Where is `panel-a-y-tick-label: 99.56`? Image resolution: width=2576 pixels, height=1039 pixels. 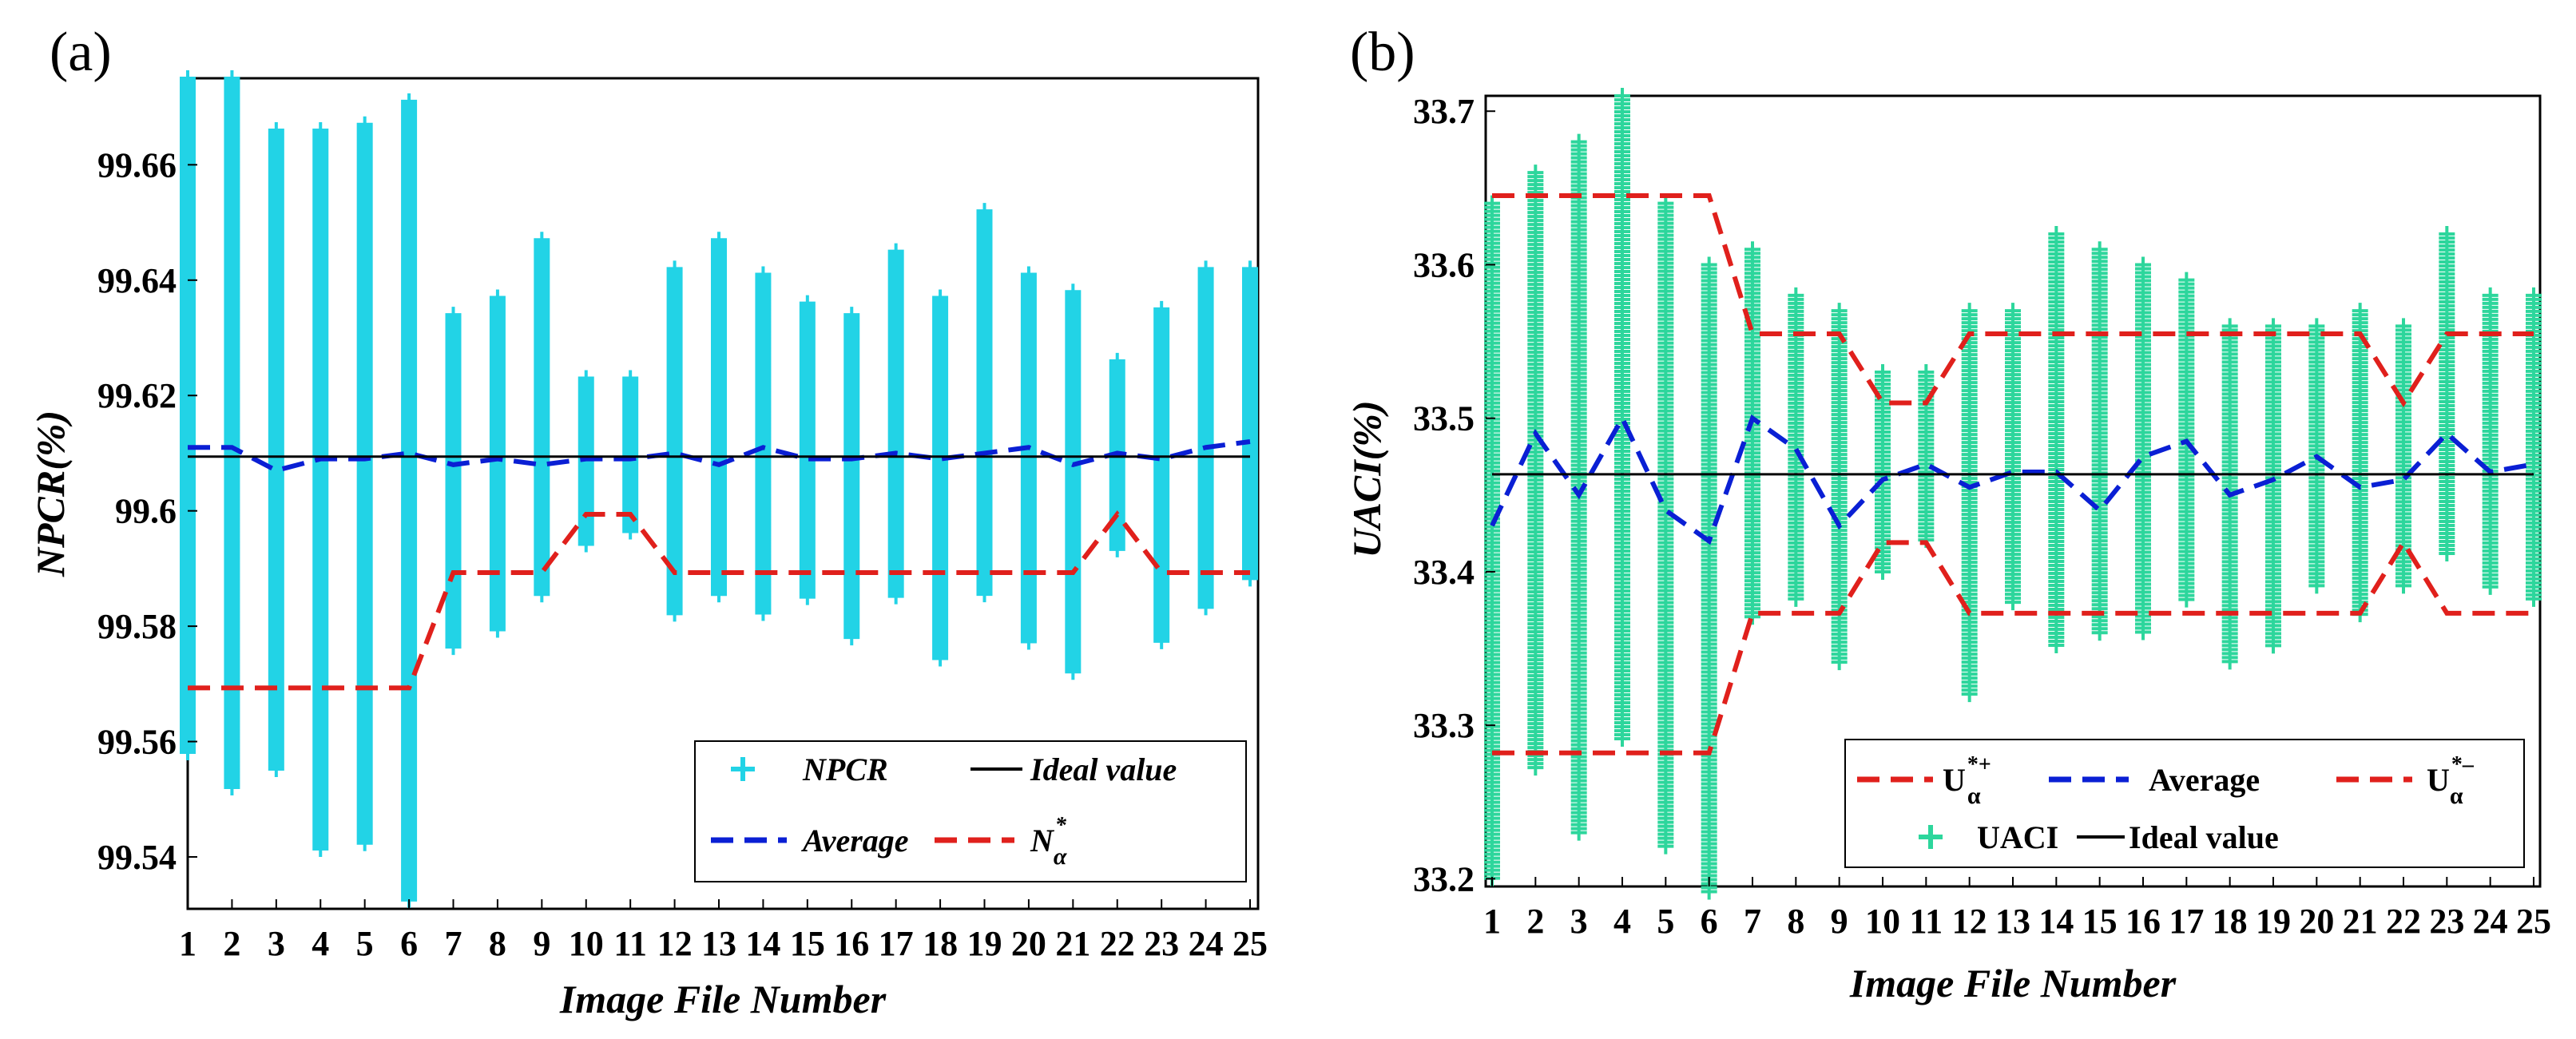 panel-a-y-tick-label: 99.56 is located at coordinates (137, 742).